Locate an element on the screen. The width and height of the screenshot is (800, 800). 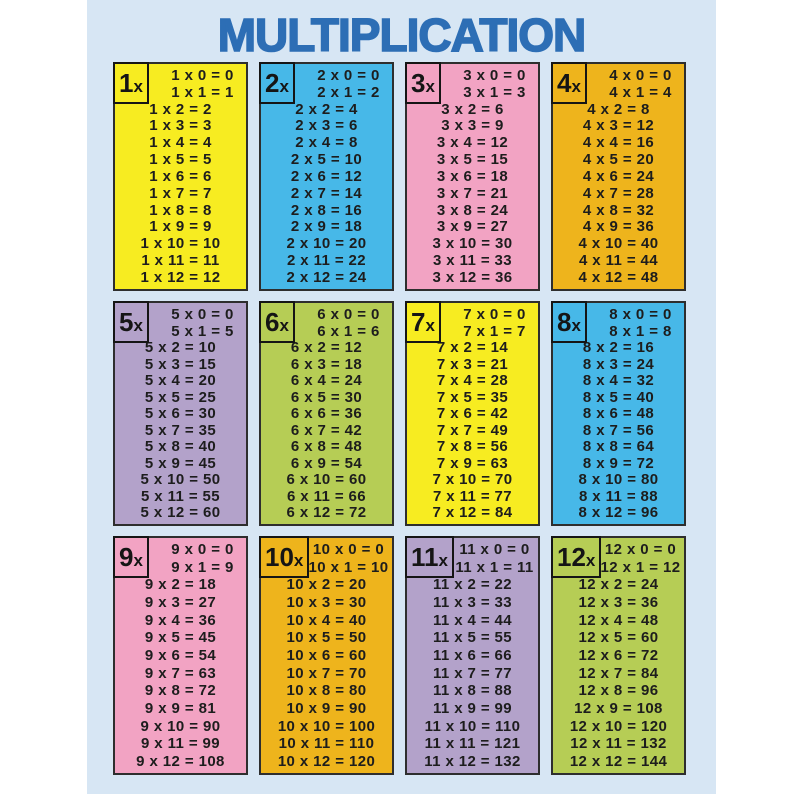
equation: 6 x 12 = 72 is located at coordinates (326, 512).